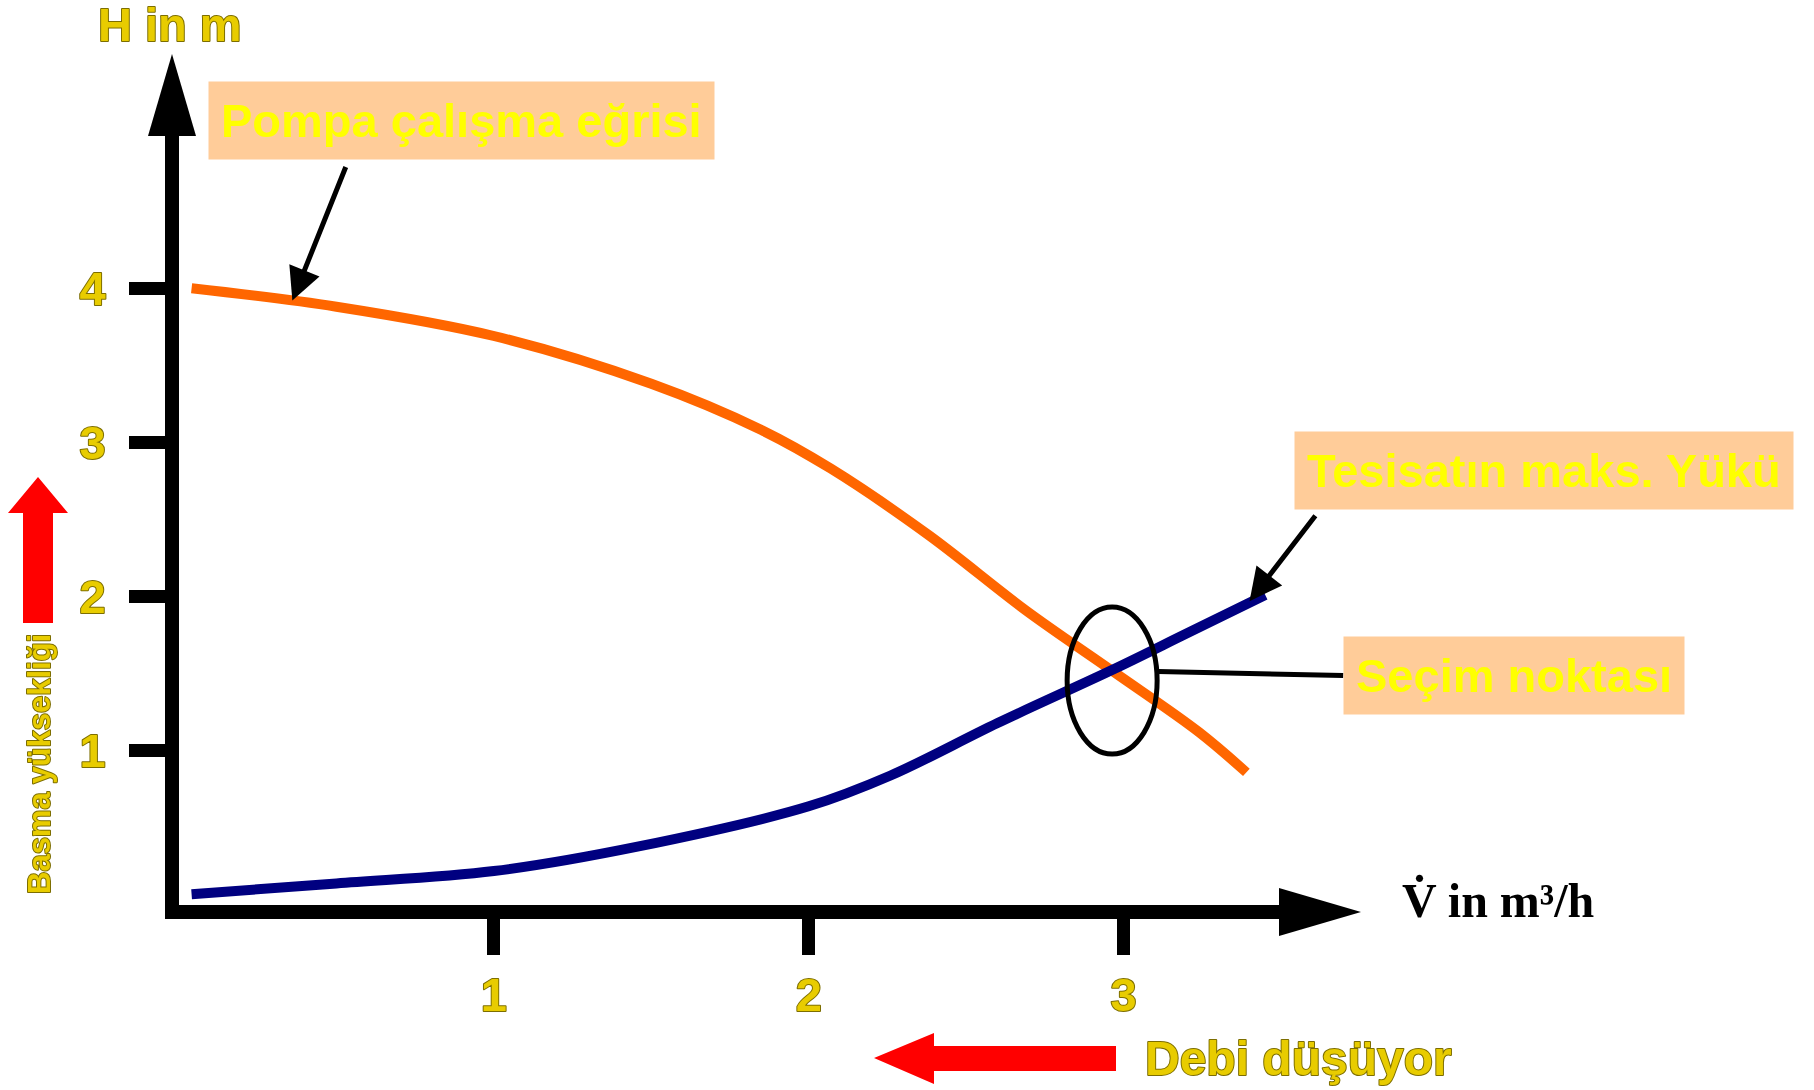 Image resolution: width=1814 pixels, height=1090 pixels. I want to click on y-tick-label: 4, so click(92, 288).